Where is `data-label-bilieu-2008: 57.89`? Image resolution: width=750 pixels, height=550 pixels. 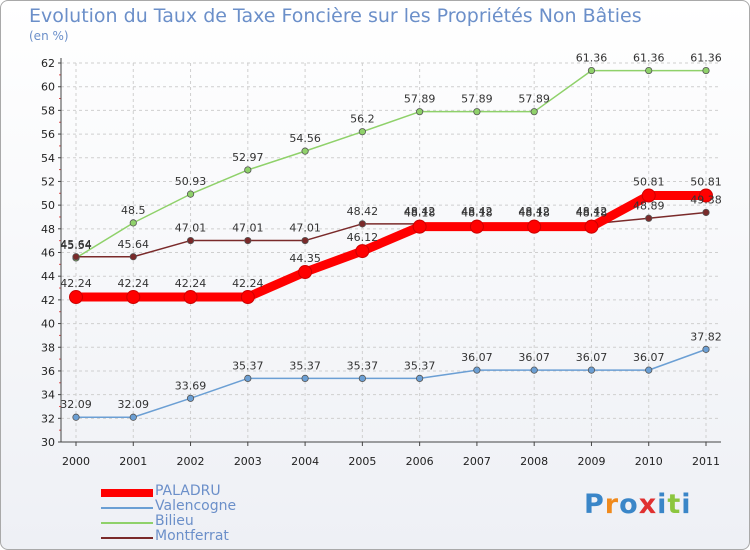 data-label-bilieu-2008: 57.89 is located at coordinates (534, 99).